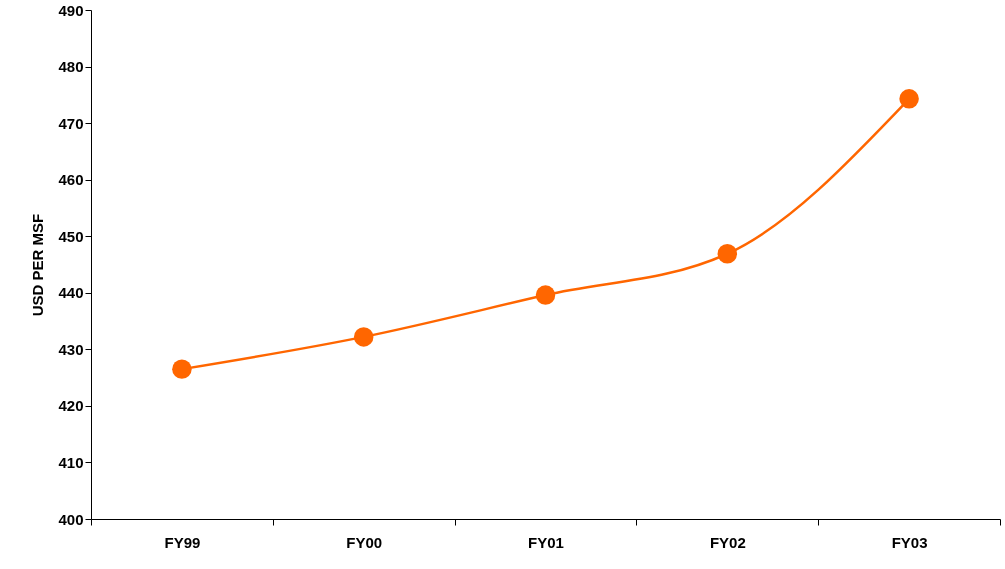 Image resolution: width=1005 pixels, height=569 pixels. I want to click on y-tick-label: 410, so click(71, 462).